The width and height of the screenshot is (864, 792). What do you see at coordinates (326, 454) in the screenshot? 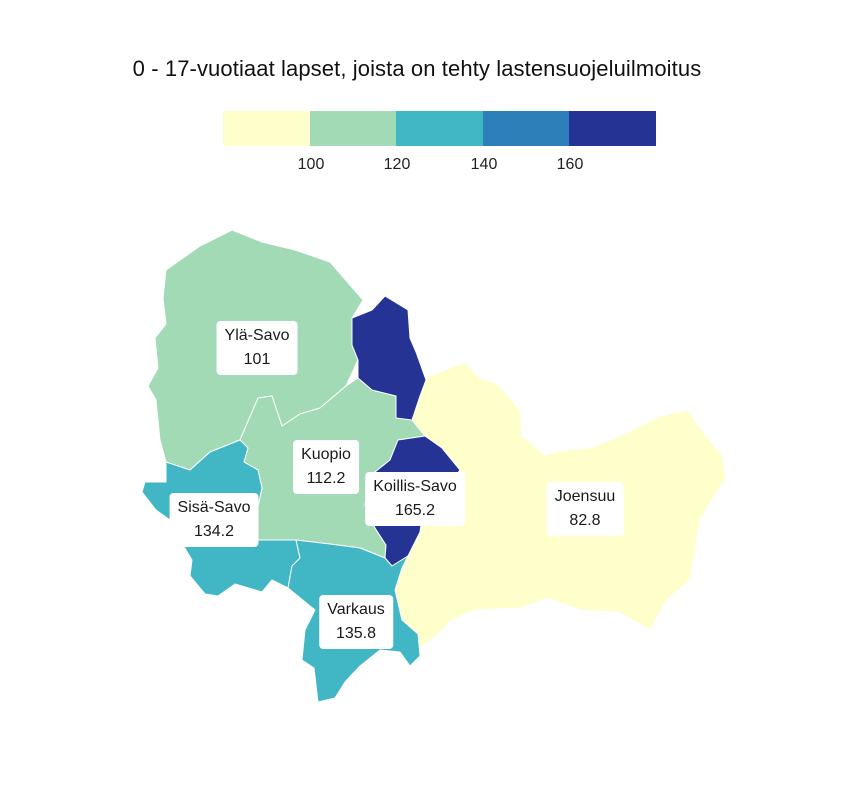
I see `label-kuopio-name: Kuopio` at bounding box center [326, 454].